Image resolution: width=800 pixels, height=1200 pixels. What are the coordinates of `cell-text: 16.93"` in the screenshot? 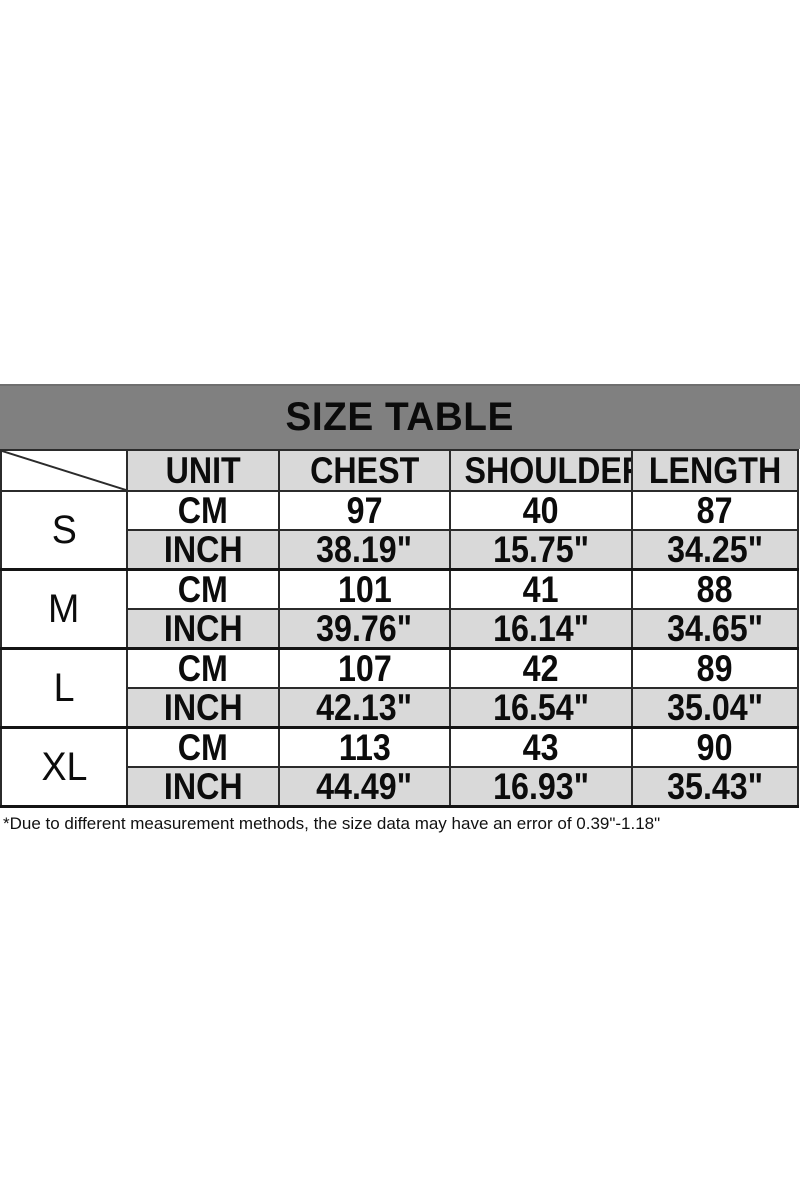 It's located at (541, 787).